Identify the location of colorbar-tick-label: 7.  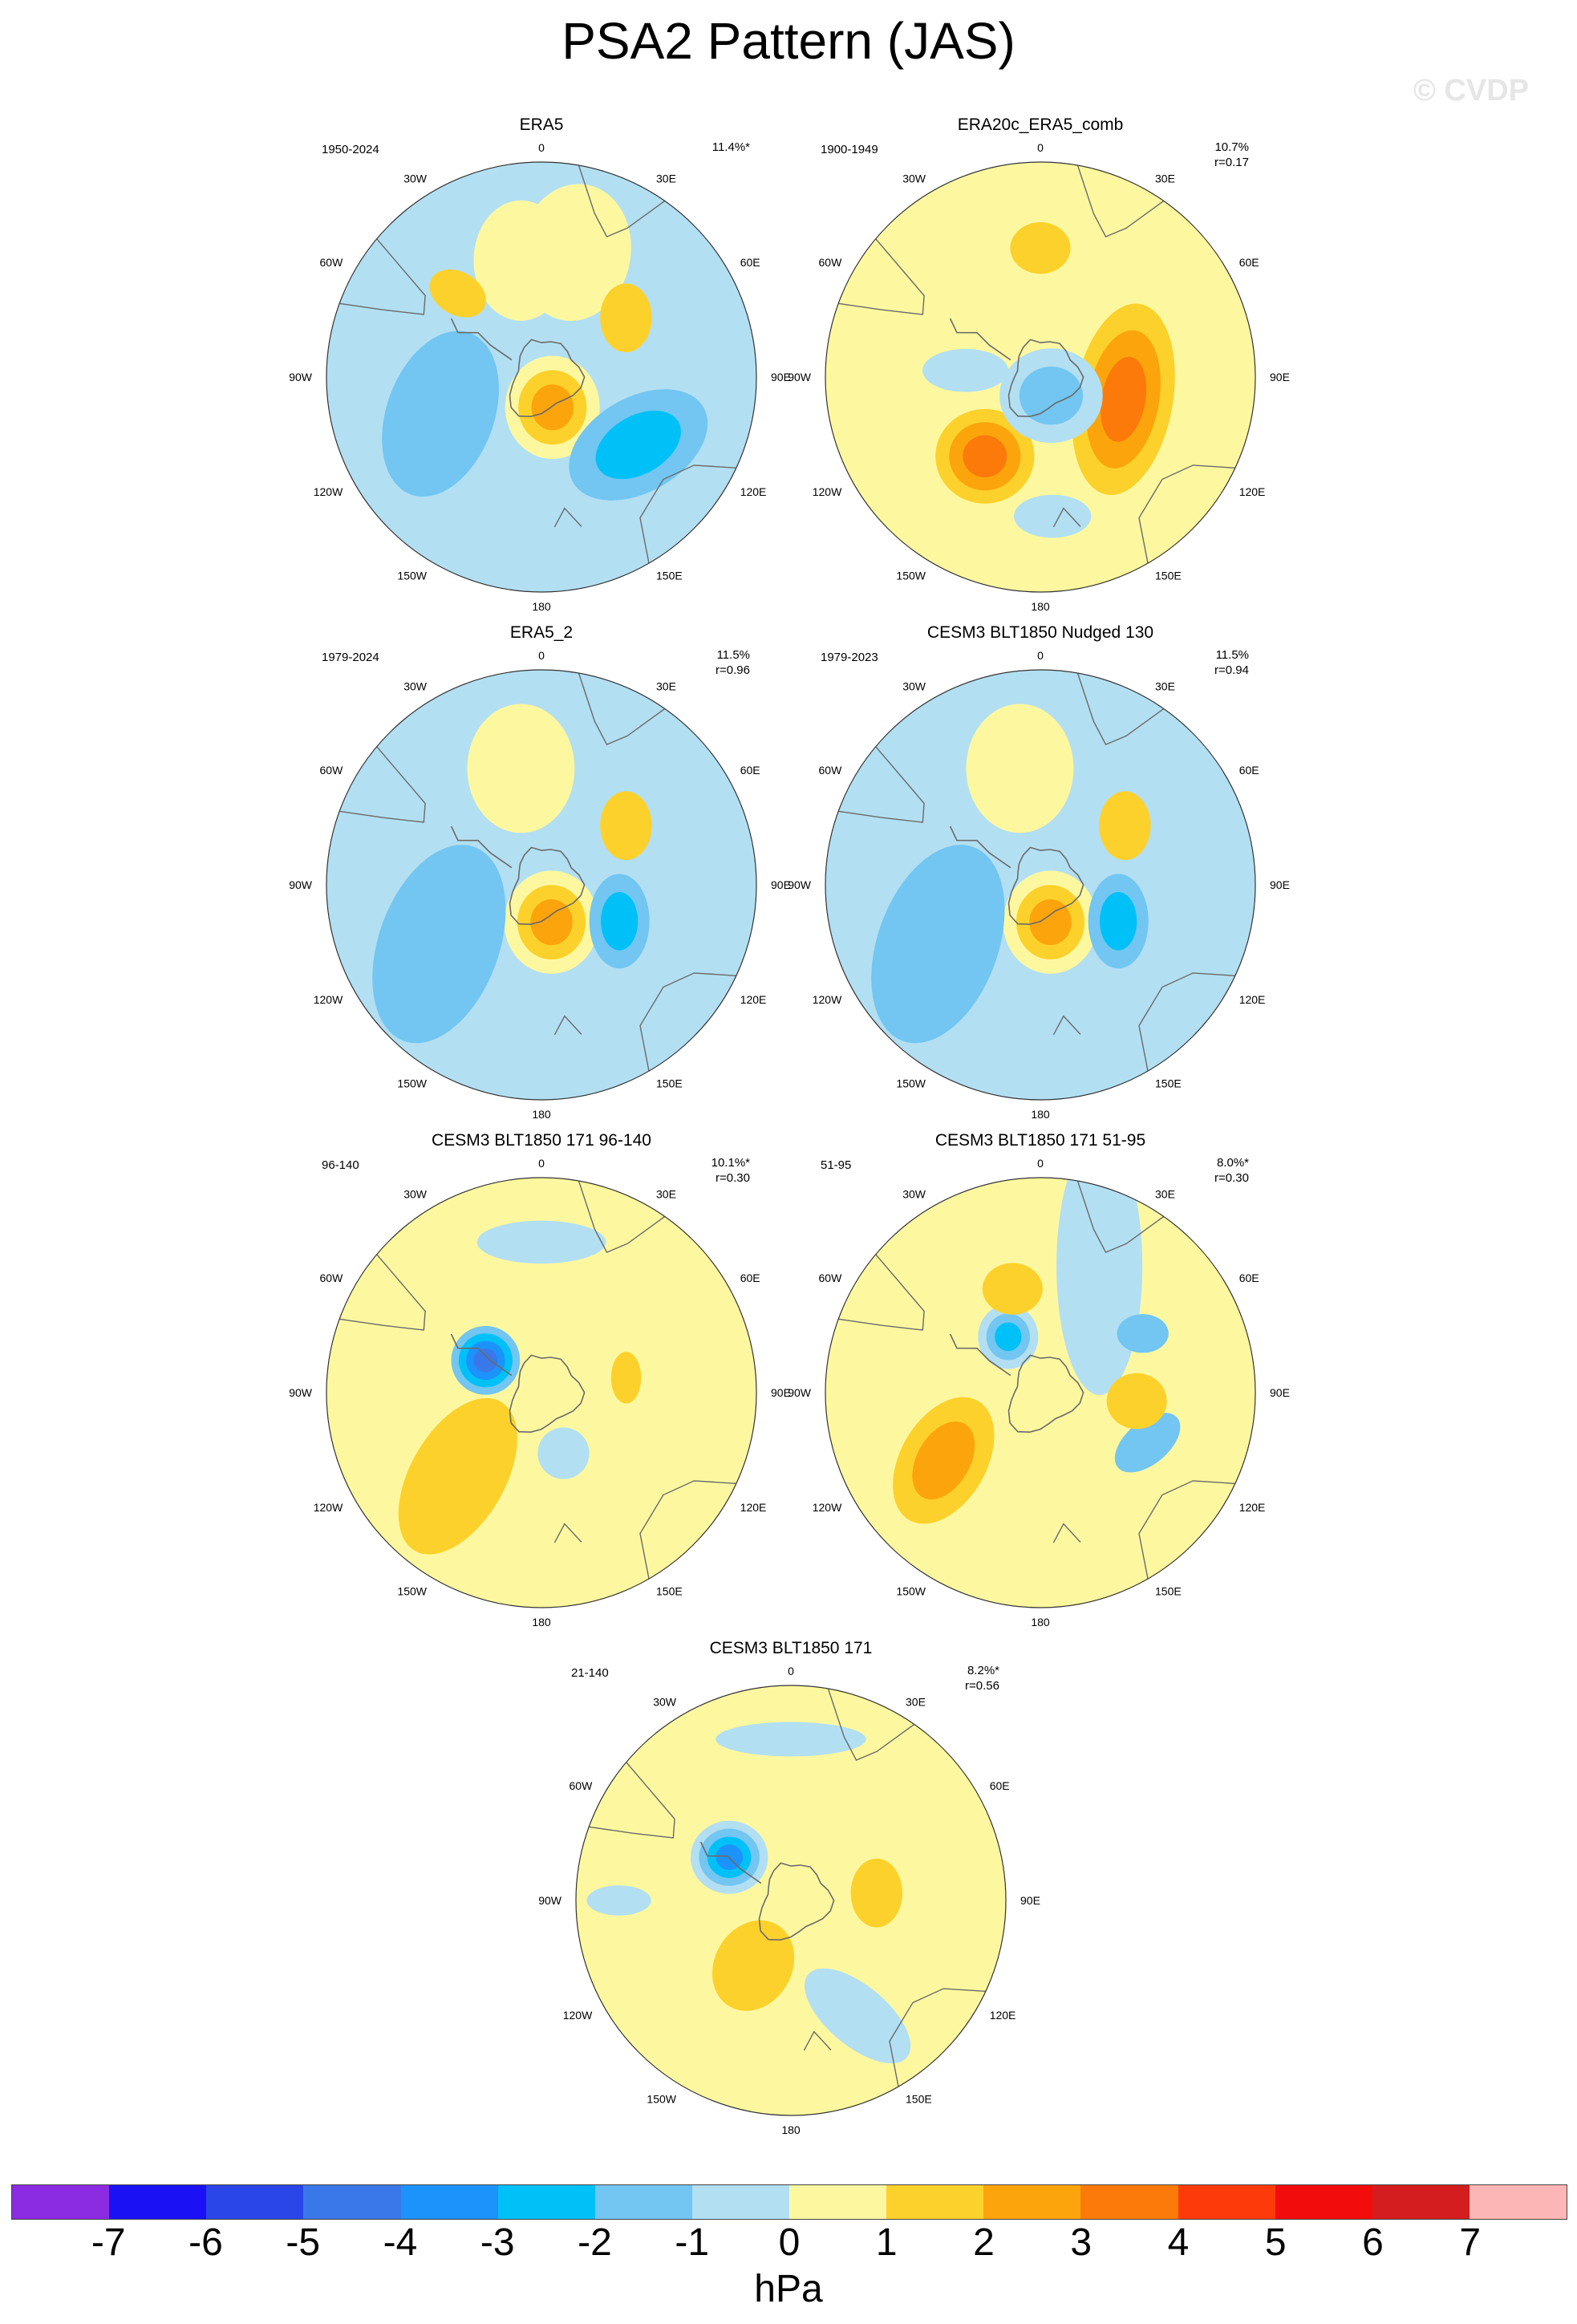
(1470, 2242).